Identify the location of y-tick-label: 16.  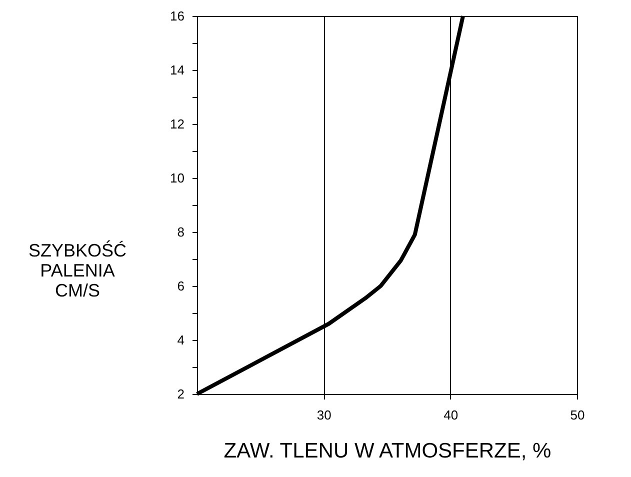
(177, 16).